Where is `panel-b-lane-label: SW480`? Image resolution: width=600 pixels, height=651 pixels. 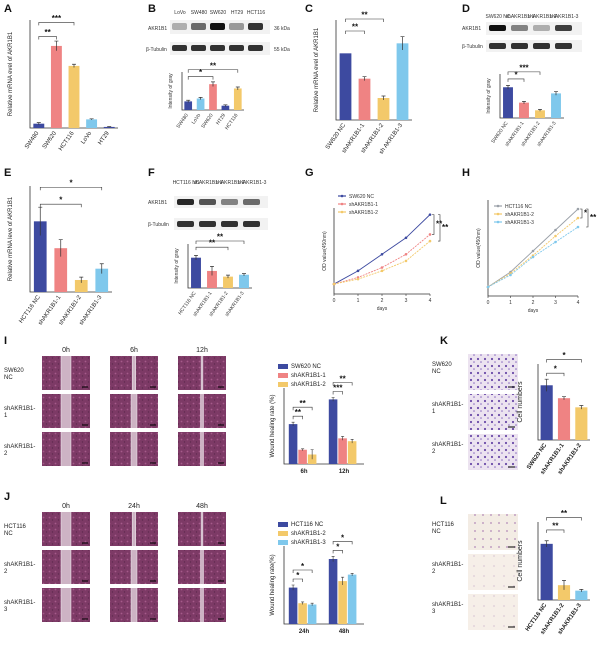 panel-b-lane-label: SW480 is located at coordinates (199, 13).